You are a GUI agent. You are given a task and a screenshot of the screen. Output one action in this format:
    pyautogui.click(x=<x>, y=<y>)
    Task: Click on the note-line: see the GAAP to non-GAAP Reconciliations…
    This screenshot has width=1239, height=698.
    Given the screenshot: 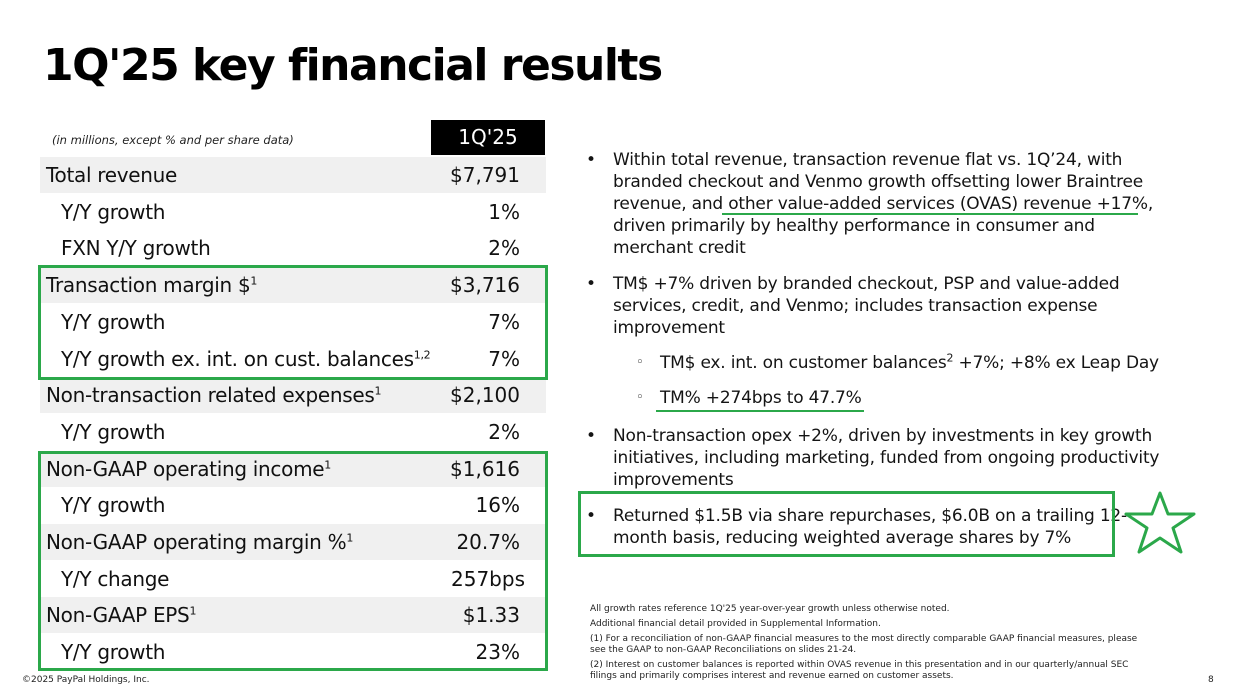 What is the action you would take?
    pyautogui.click(x=723, y=650)
    